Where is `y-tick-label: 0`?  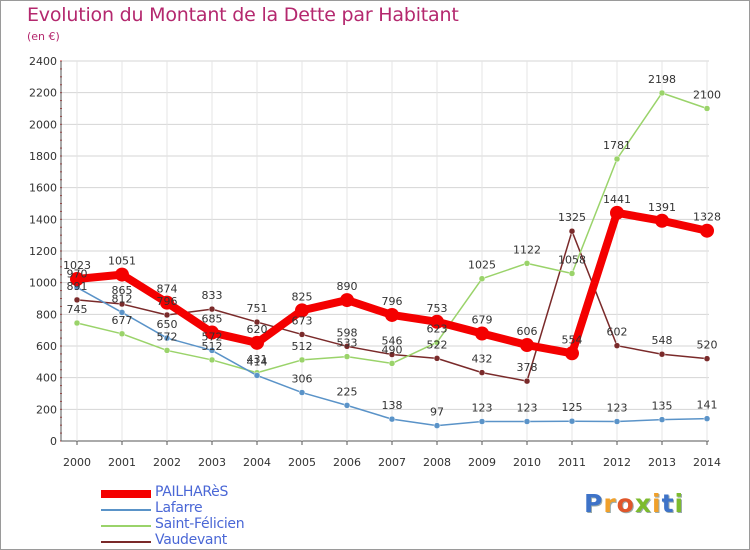 y-tick-label: 0 is located at coordinates (53, 441).